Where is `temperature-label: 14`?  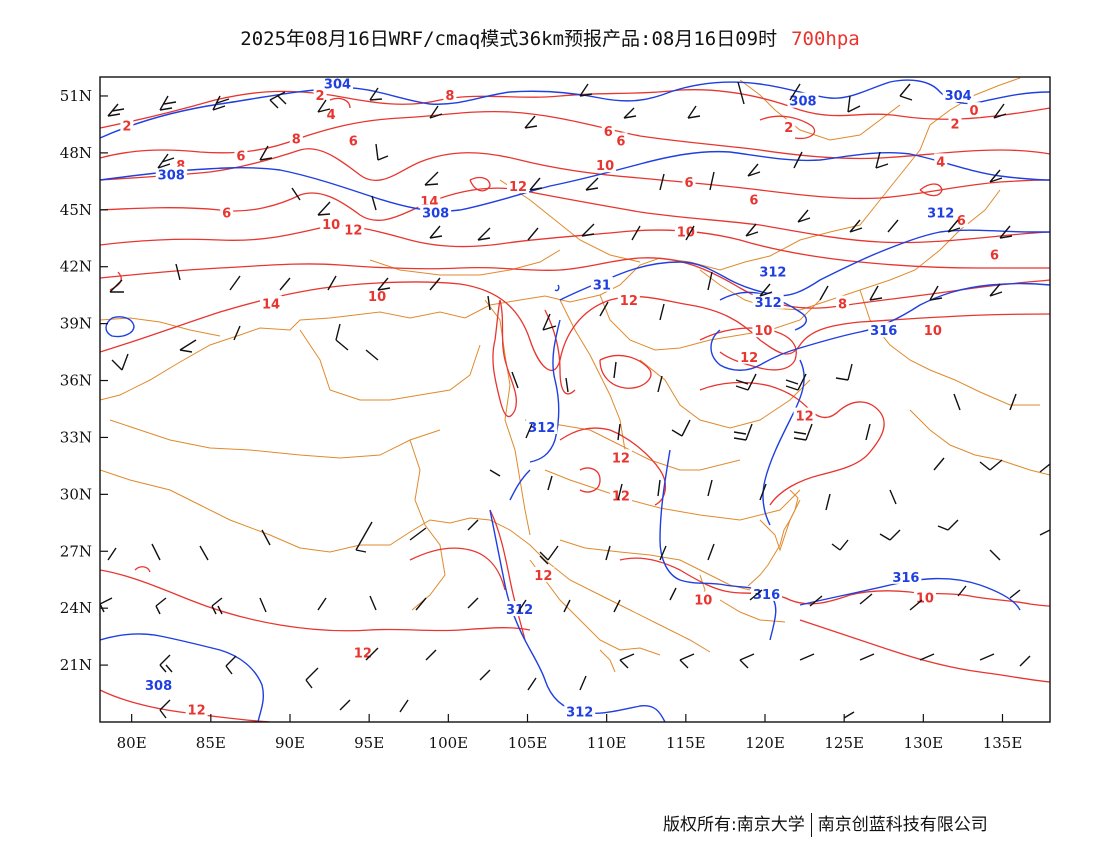 temperature-label: 14 is located at coordinates (271, 305).